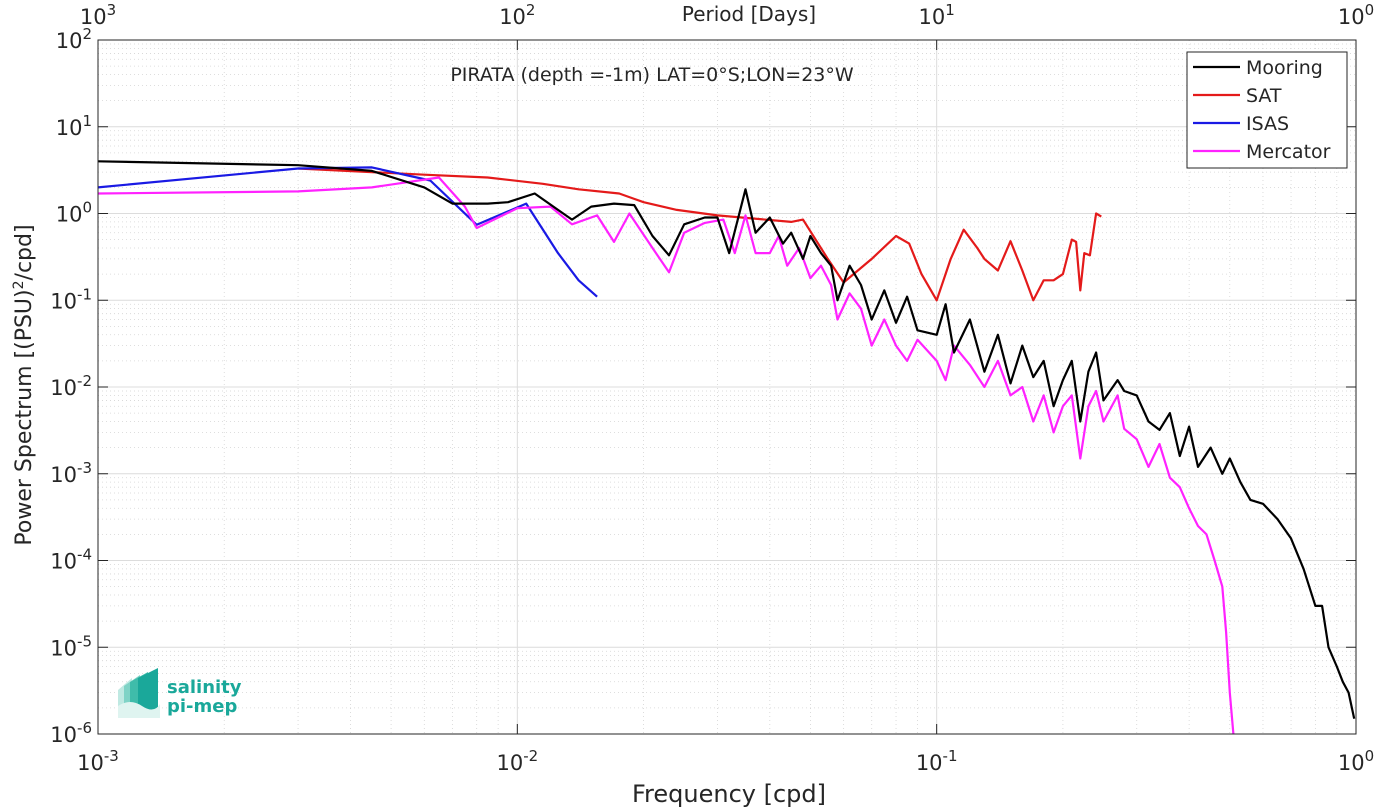 Image resolution: width=1383 pixels, height=809 pixels. I want to click on y-tick-label: 10⁻⁴, so click(71, 560).